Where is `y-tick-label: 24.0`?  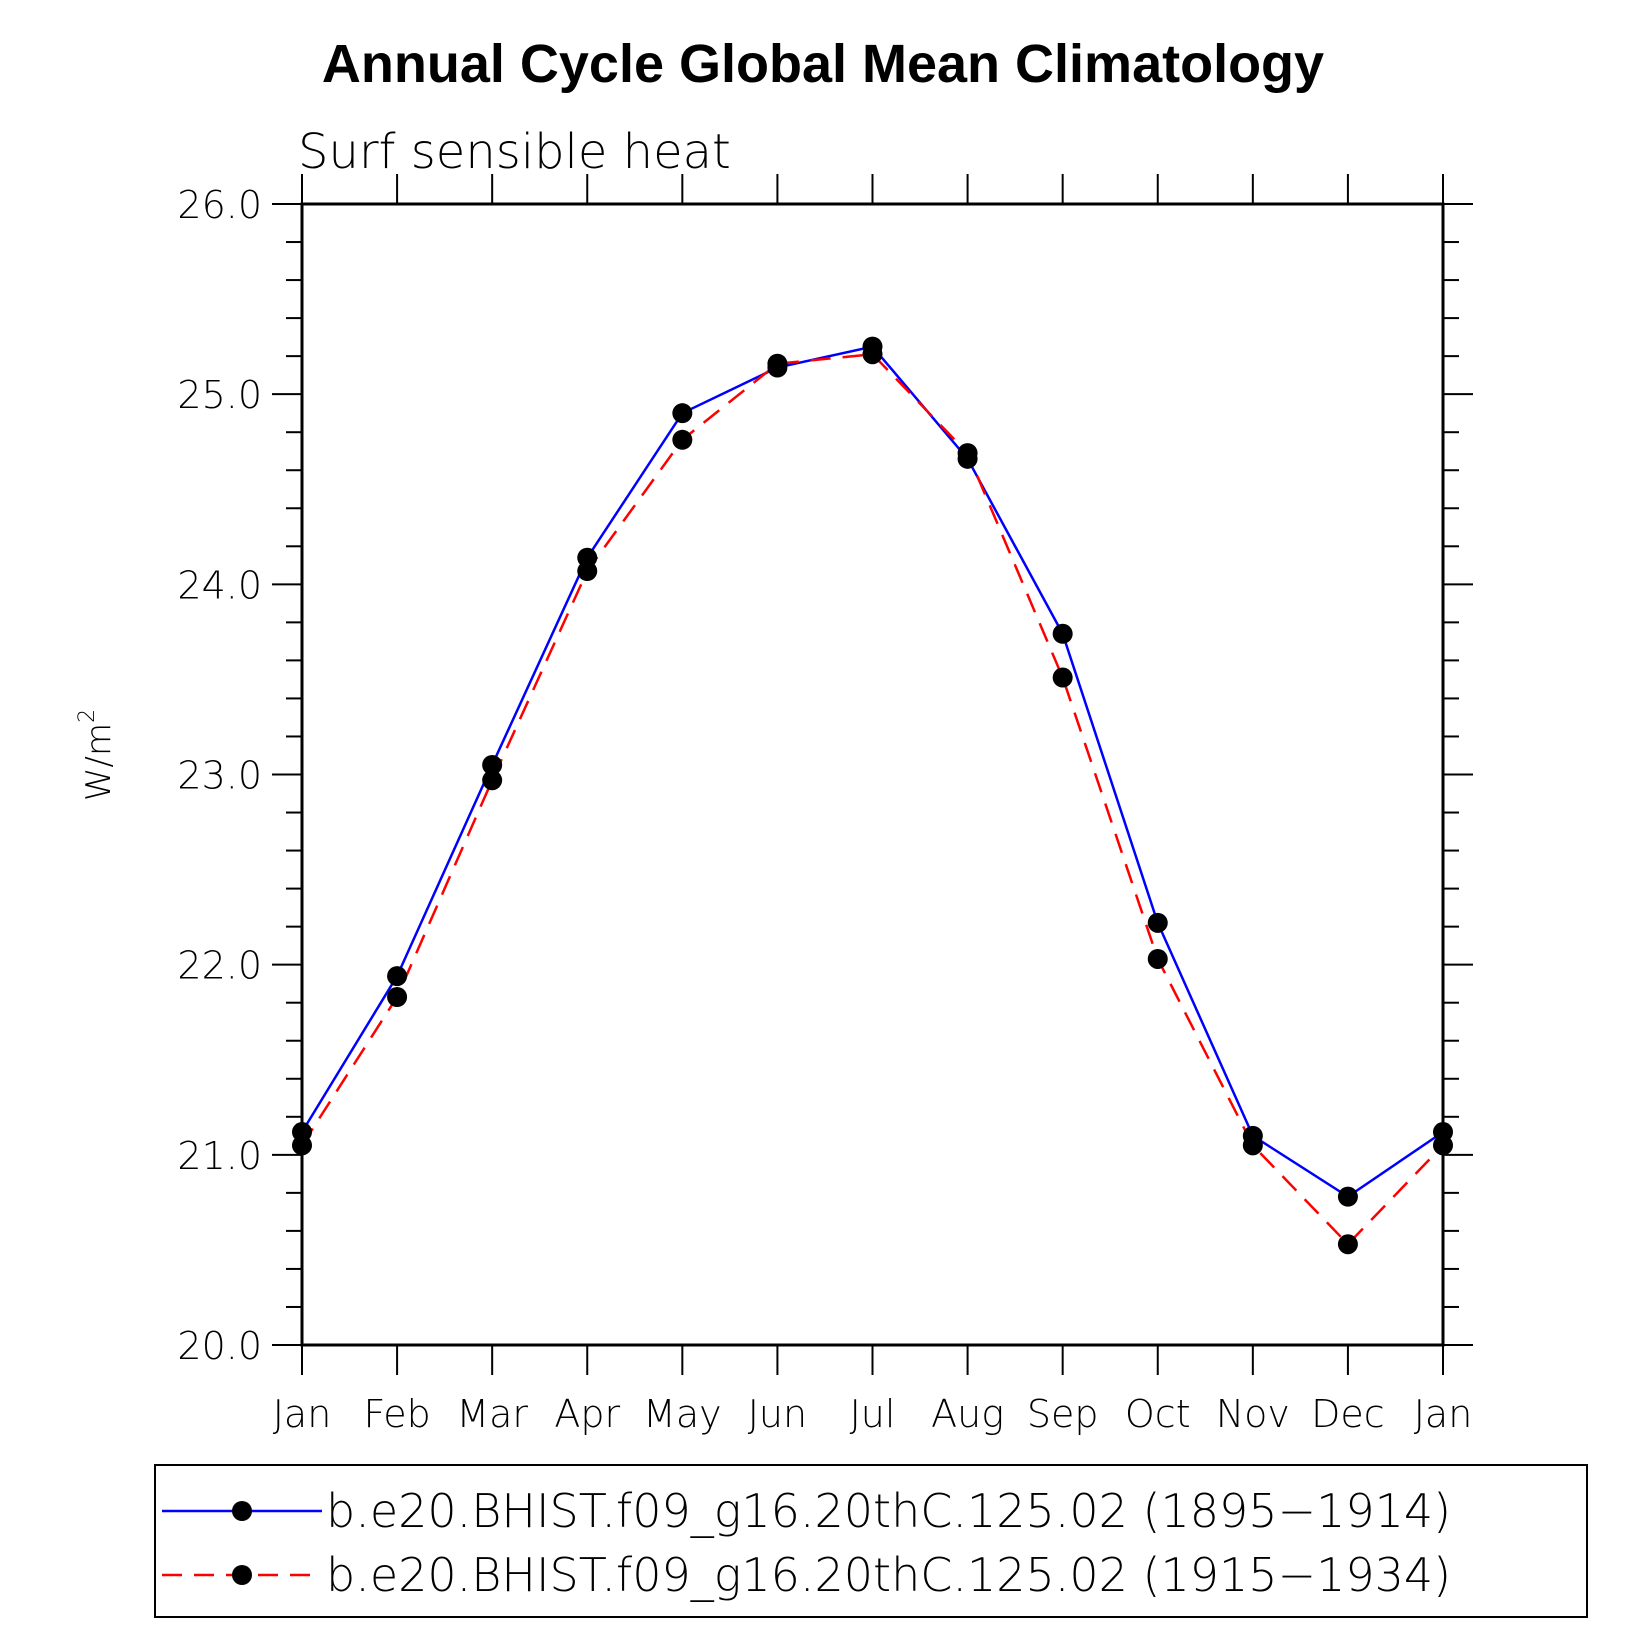 y-tick-label: 24.0 is located at coordinates (219, 585).